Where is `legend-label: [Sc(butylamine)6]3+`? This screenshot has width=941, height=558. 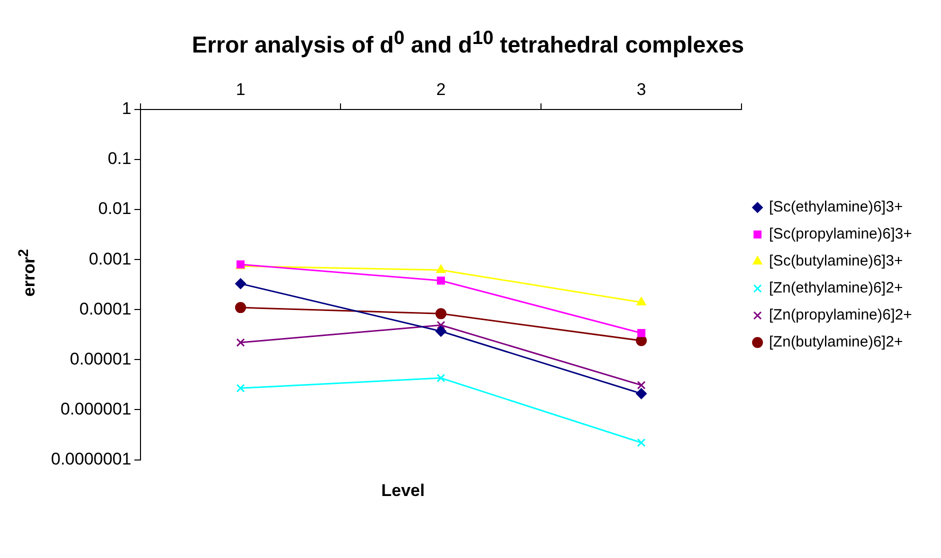
legend-label: [Sc(butylamine)6]3+ is located at coordinates (836, 261).